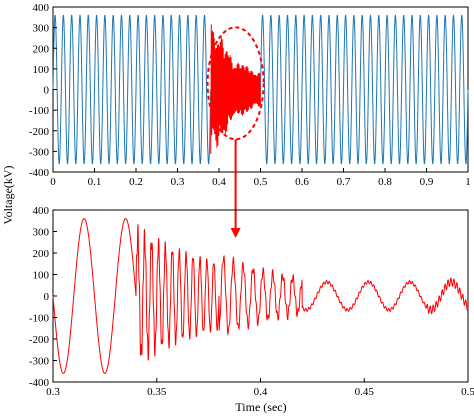 This screenshot has height=417, width=474. Describe the element at coordinates (95, 182) in the screenshot. I see `x-tick-label-1: 0.1` at that location.